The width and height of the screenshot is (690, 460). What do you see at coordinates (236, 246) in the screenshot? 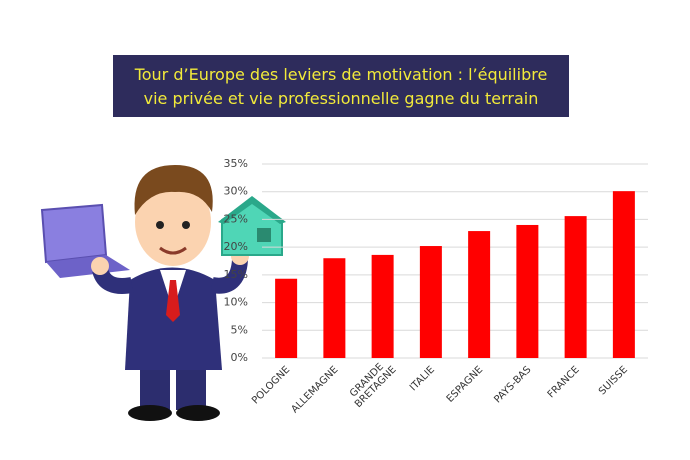
I see `y-tick-label: 20%` at bounding box center [236, 246].